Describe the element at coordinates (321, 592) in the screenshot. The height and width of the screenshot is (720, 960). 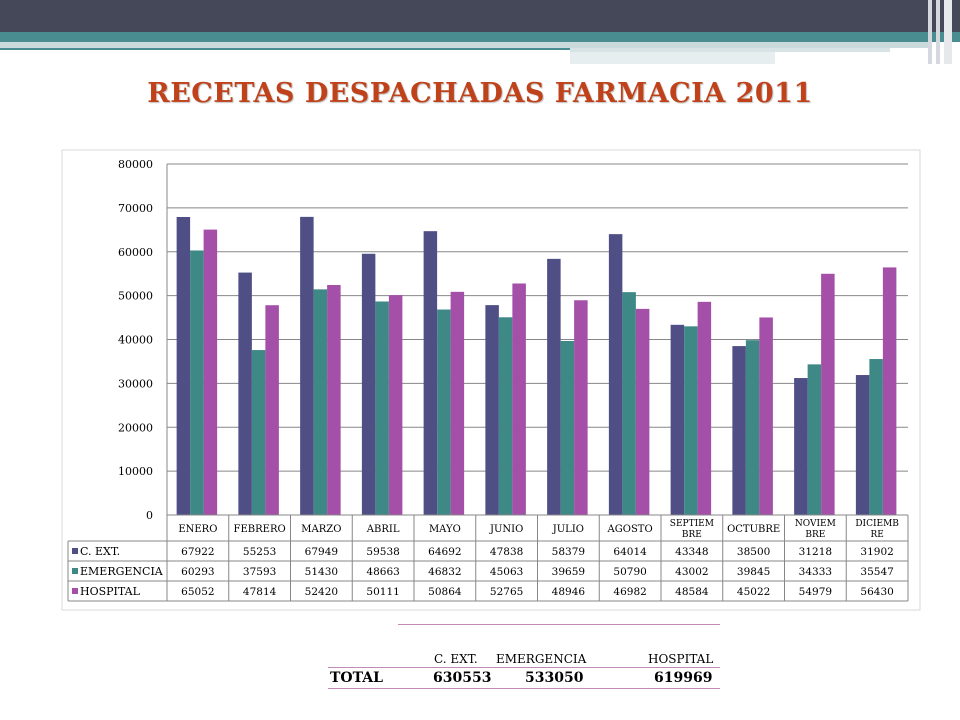
I see `data-label: 52420` at that location.